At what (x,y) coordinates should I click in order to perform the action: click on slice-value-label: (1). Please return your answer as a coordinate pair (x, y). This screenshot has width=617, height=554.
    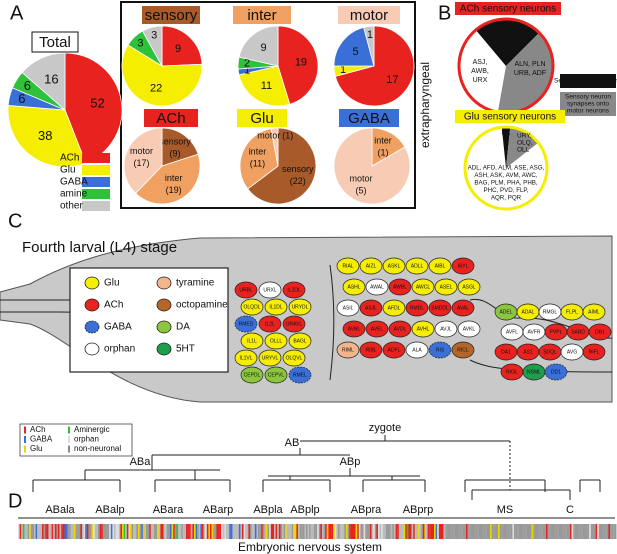
    Looking at the image, I should click on (383, 152).